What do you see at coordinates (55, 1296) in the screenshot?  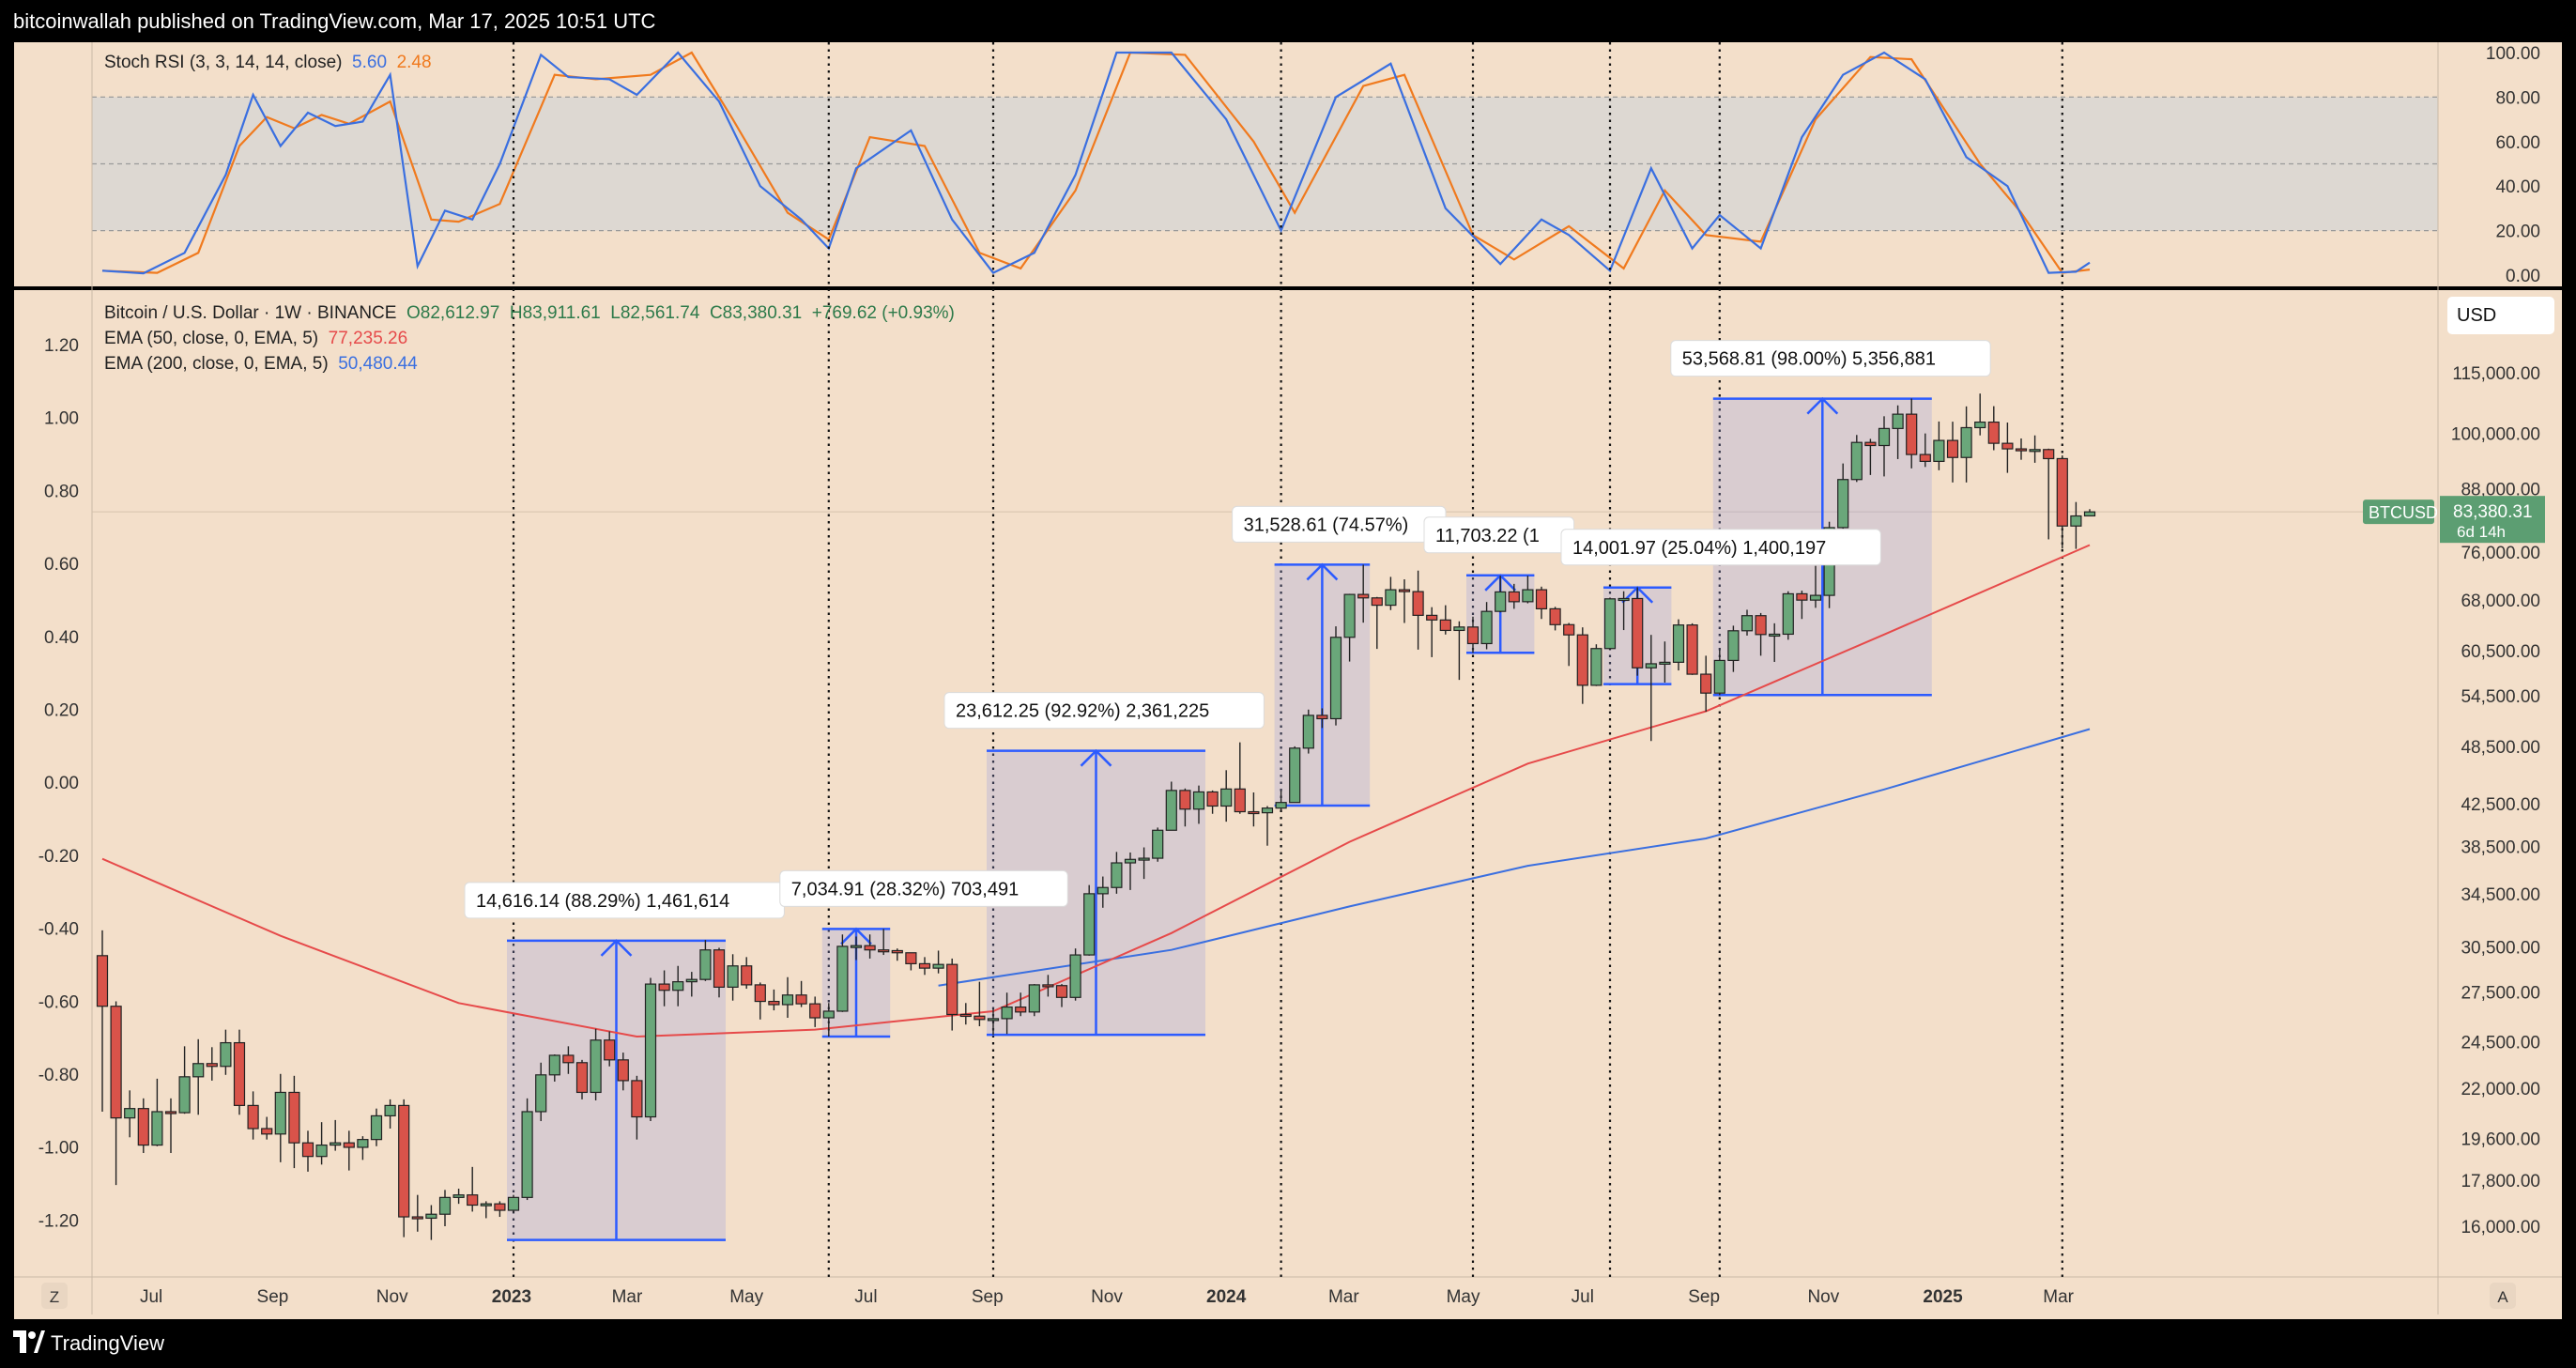 I see `zoom-reset-button` at bounding box center [55, 1296].